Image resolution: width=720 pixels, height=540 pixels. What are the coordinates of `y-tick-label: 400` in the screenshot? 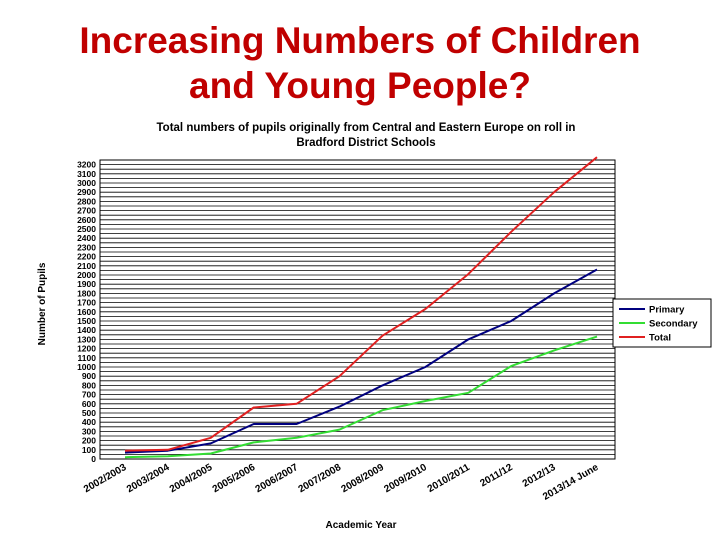 It's located at (89, 422).